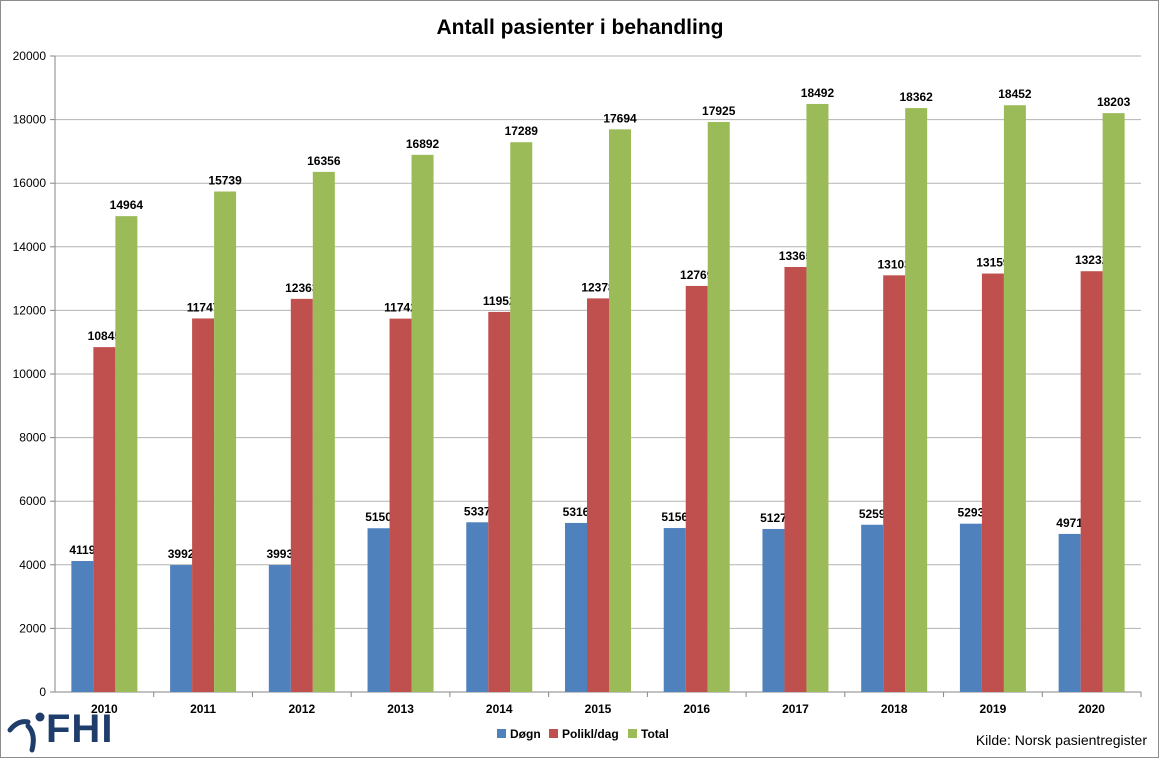 Image resolution: width=1159 pixels, height=758 pixels. I want to click on fhi-logo-icon, so click(26, 732).